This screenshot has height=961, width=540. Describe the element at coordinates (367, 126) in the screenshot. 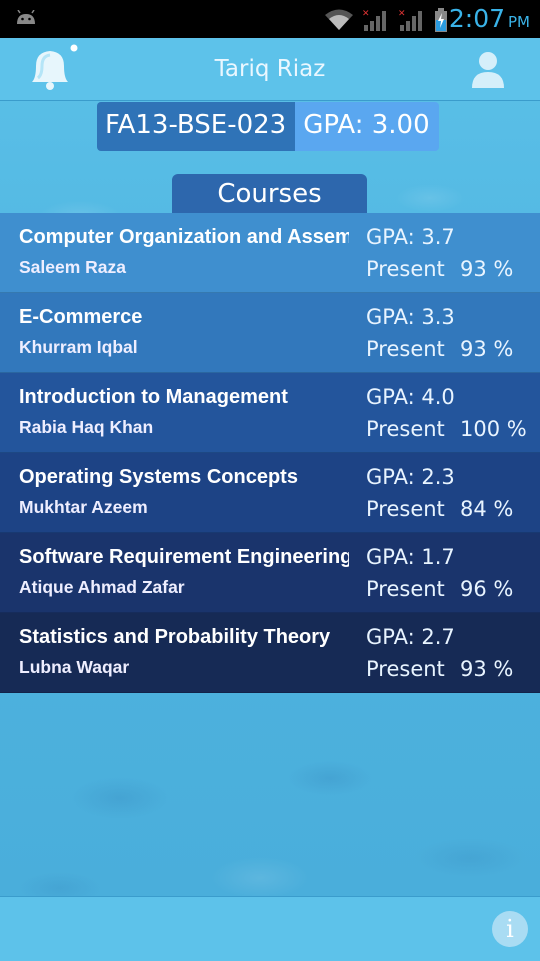

I see `overall-gpa: GPA: 3.00` at that location.